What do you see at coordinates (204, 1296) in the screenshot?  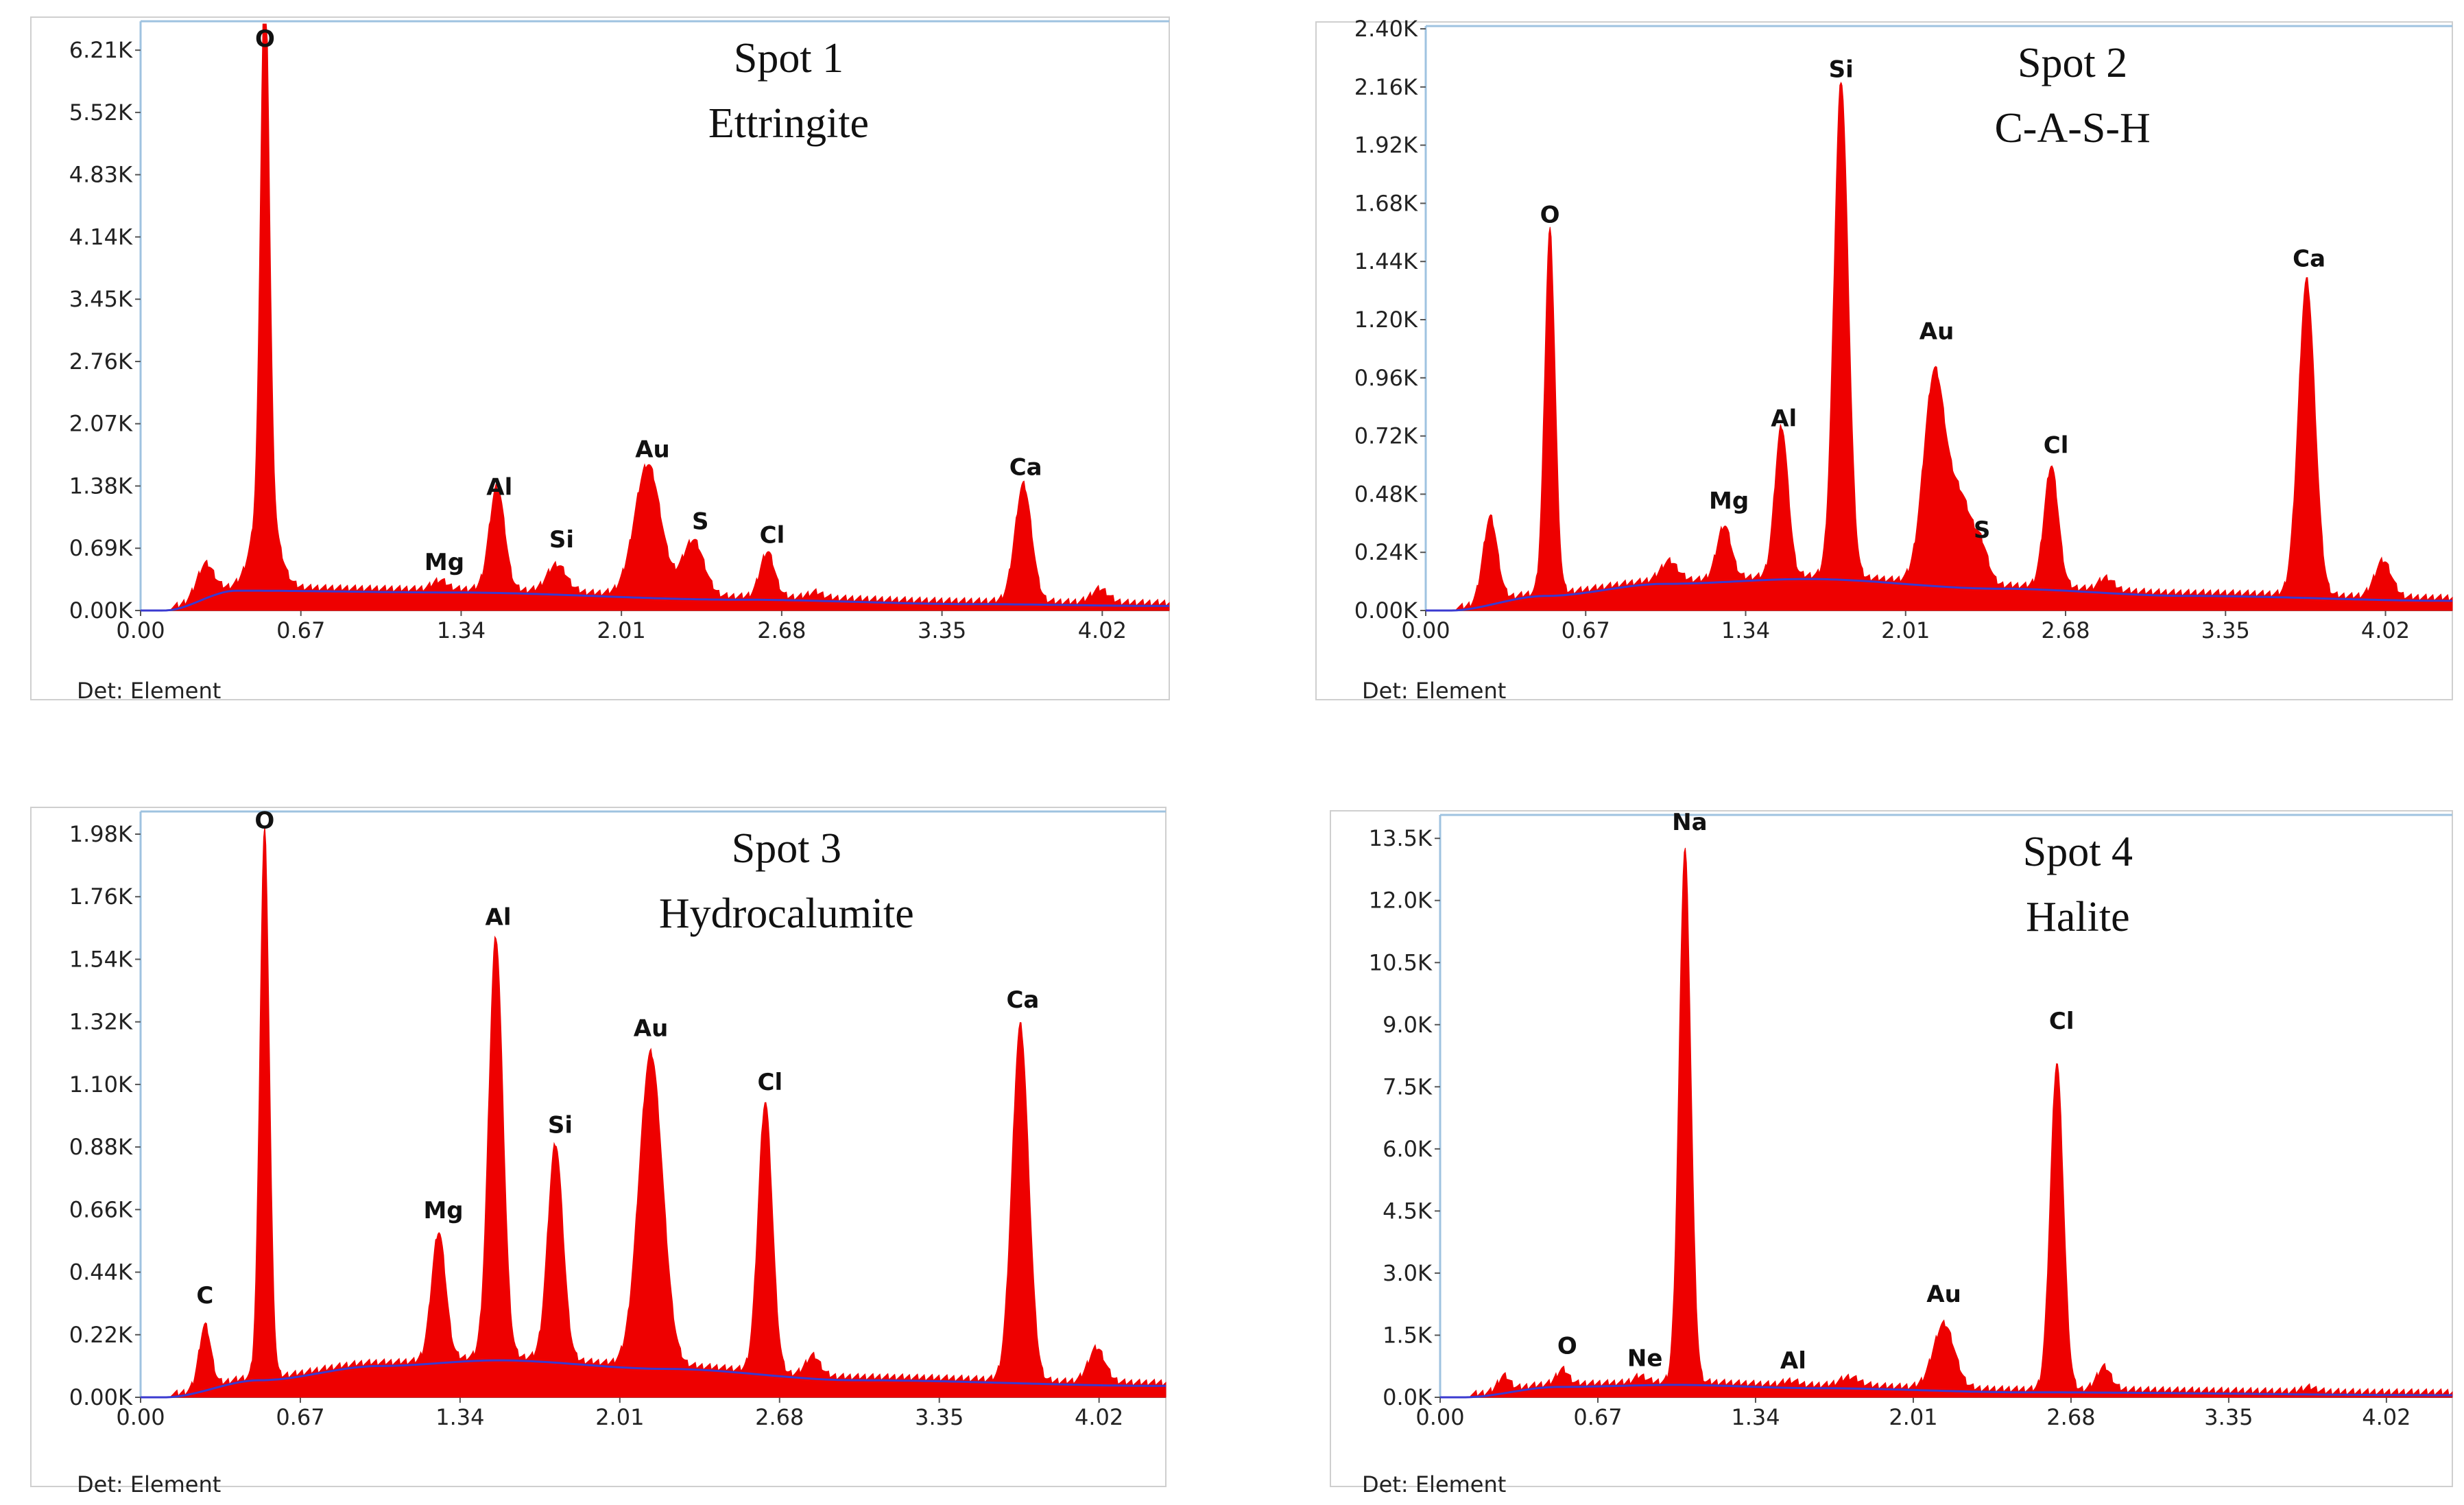 I see `peak-label-c: C` at bounding box center [204, 1296].